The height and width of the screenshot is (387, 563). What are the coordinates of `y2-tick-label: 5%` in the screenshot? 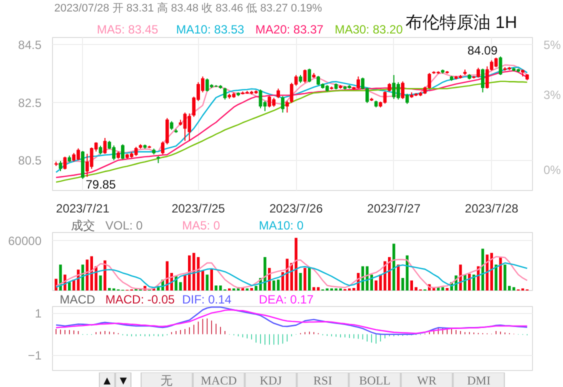 It's located at (553, 45).